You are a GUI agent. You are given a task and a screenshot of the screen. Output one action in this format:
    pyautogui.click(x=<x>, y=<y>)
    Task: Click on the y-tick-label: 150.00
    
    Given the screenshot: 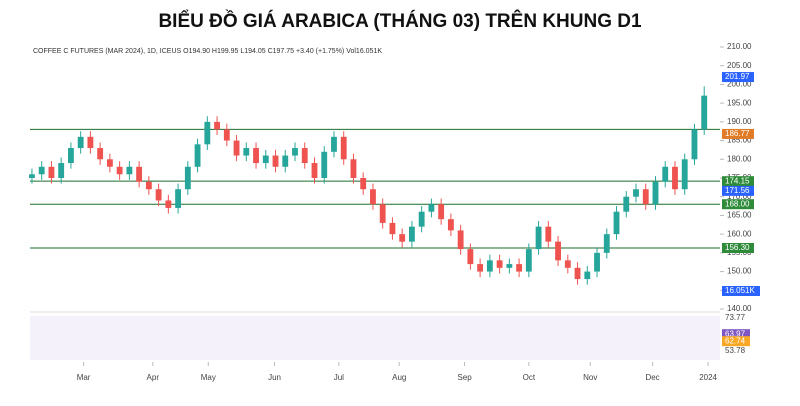 What is the action you would take?
    pyautogui.click(x=739, y=271)
    